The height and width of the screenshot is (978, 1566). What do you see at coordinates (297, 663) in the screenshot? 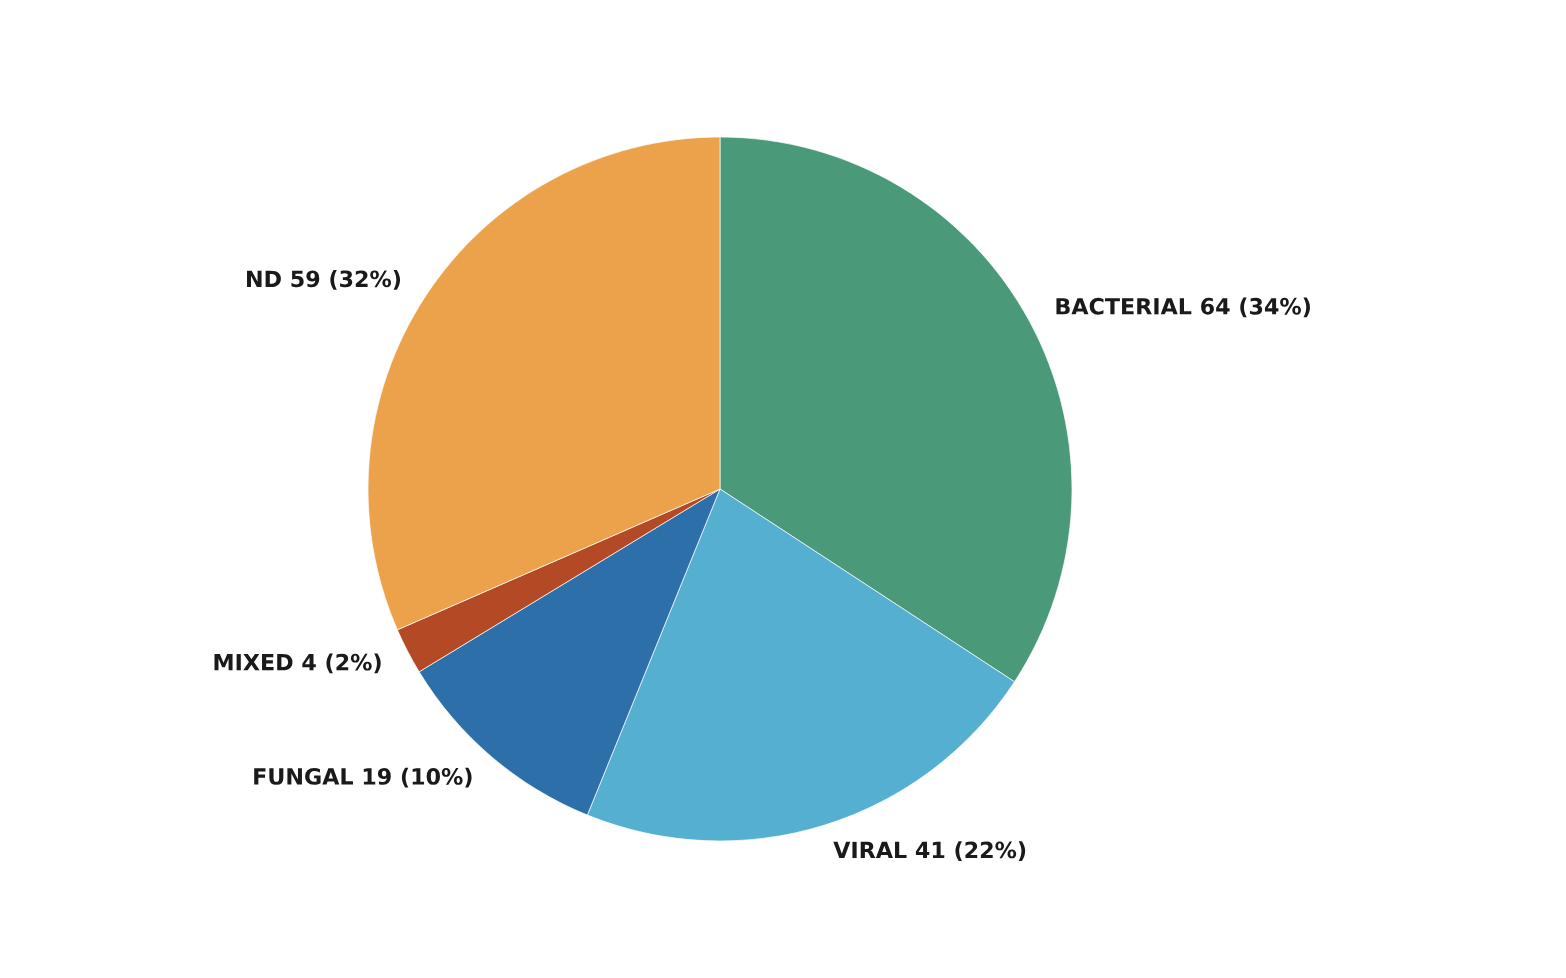
I see `slice-label: MIXED 4 (2%)` at bounding box center [297, 663].